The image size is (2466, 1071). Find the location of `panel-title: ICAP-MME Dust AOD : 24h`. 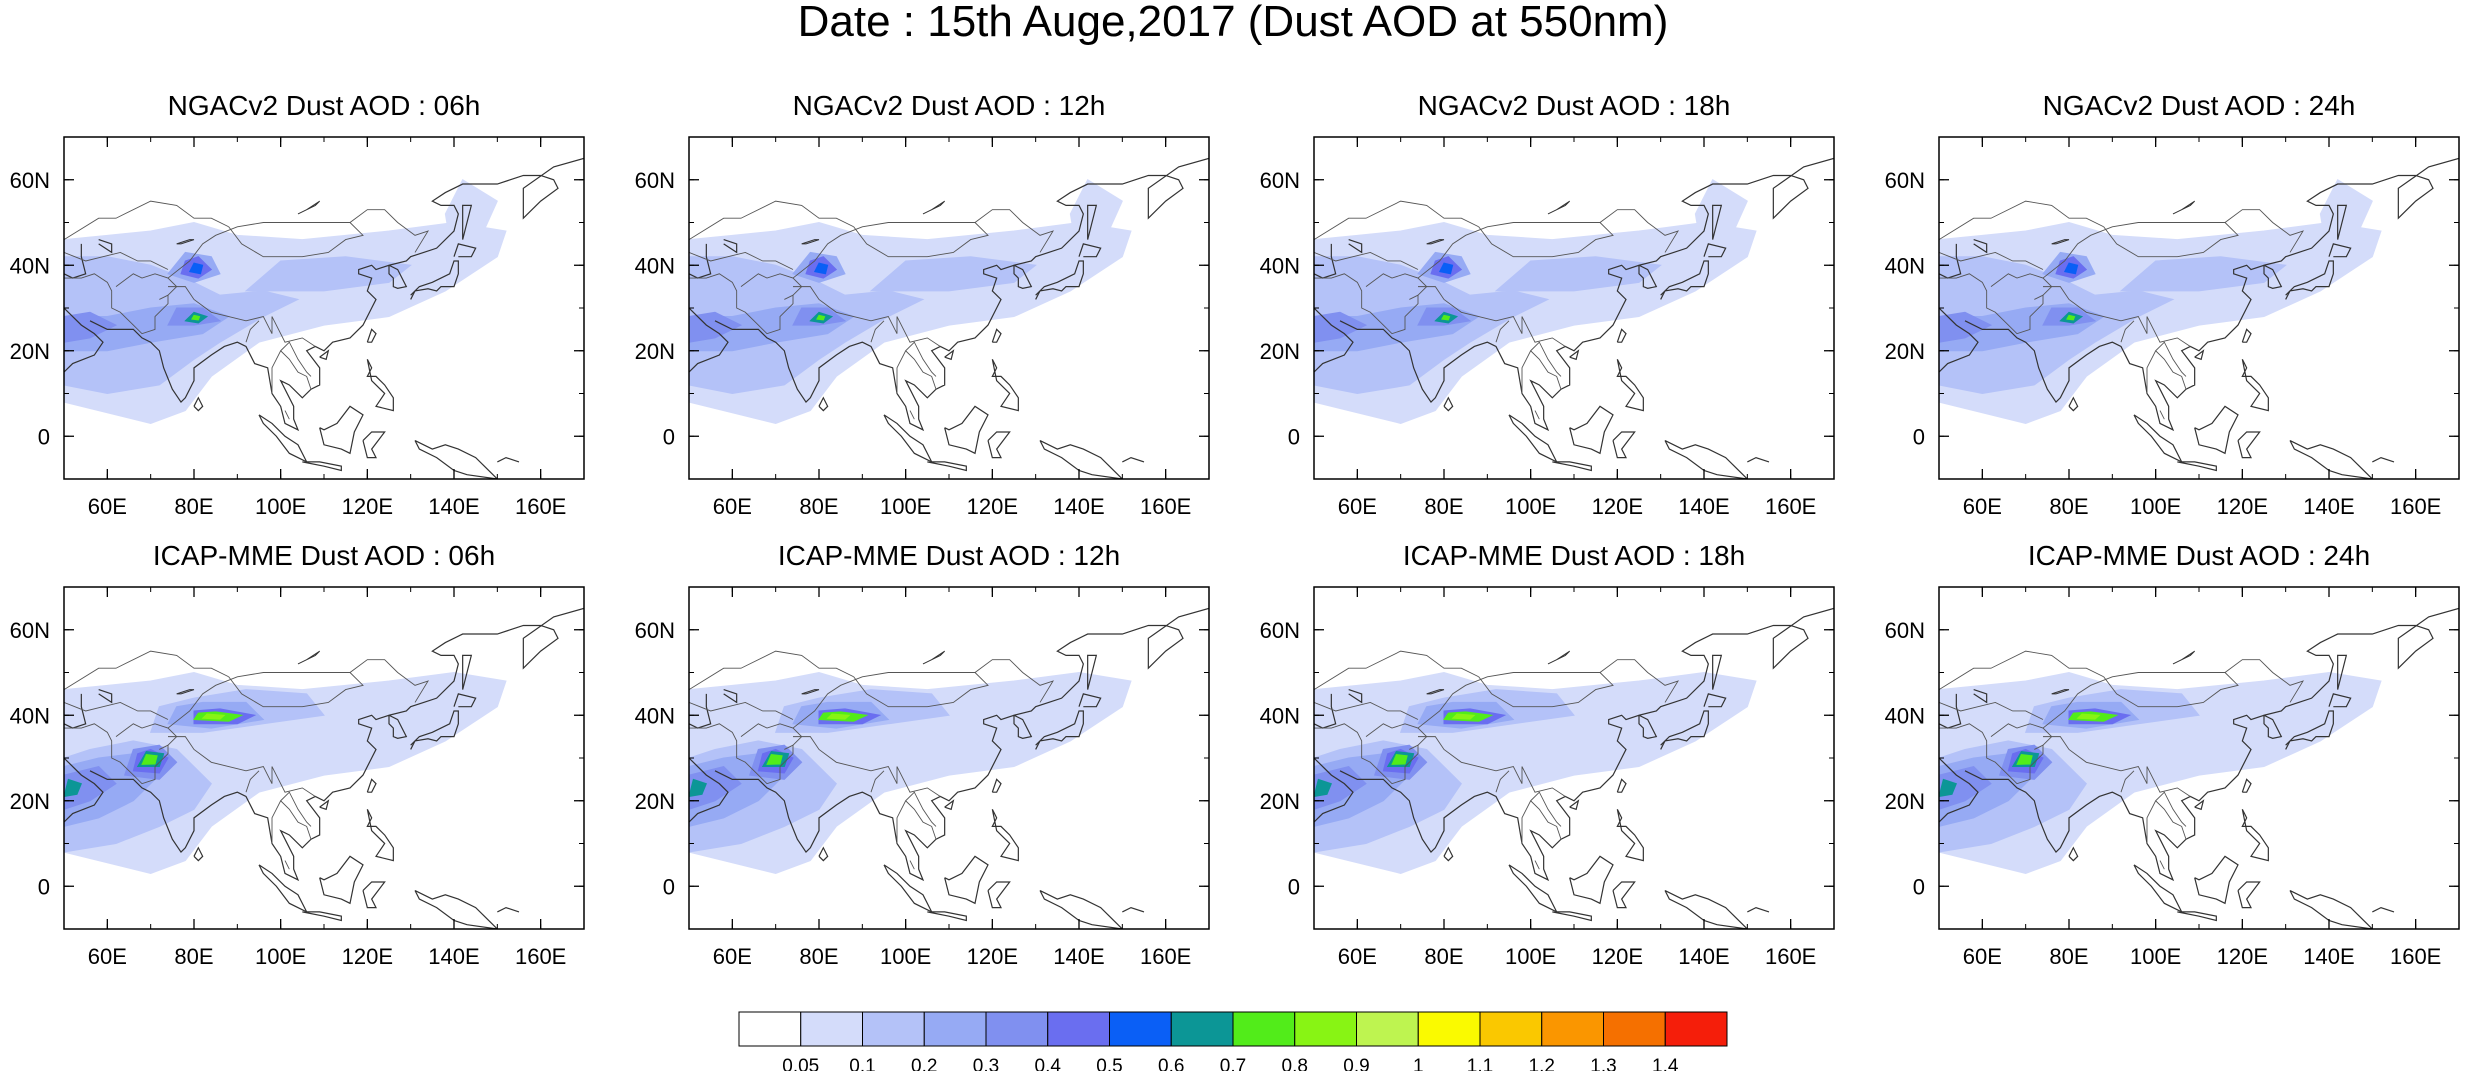

panel-title: ICAP-MME Dust AOD : 24h is located at coordinates (2199, 555).